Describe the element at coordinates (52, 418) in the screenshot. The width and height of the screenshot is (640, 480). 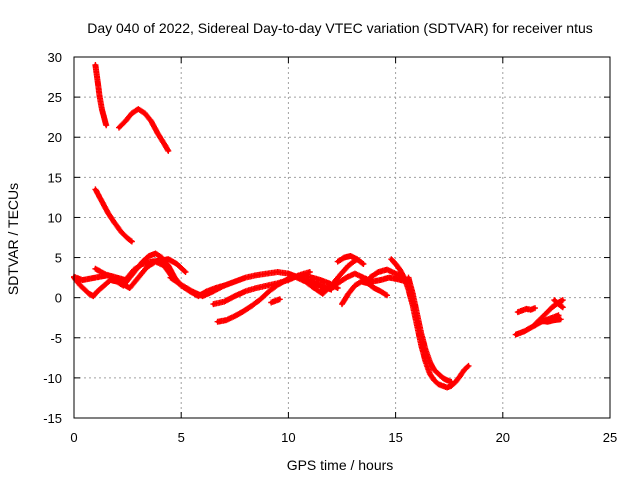
I see `y-tick-label-0: -15` at that location.